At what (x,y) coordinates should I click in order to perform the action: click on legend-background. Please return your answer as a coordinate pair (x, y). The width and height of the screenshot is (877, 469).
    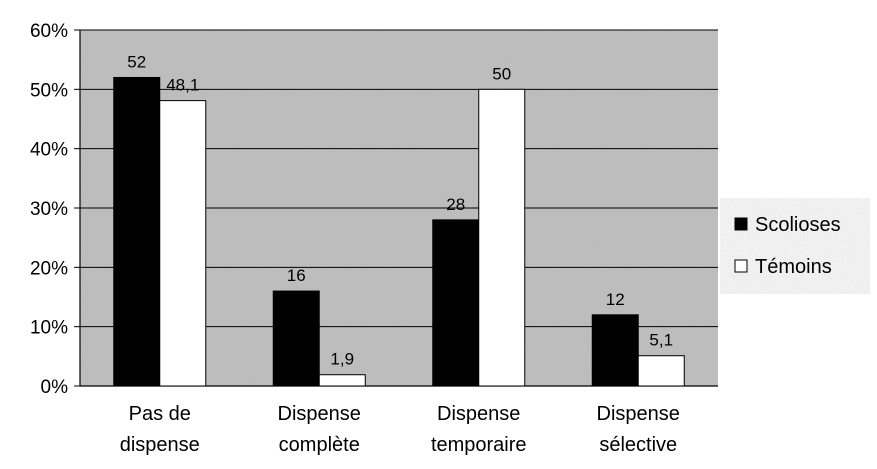
    Looking at the image, I should click on (795, 246).